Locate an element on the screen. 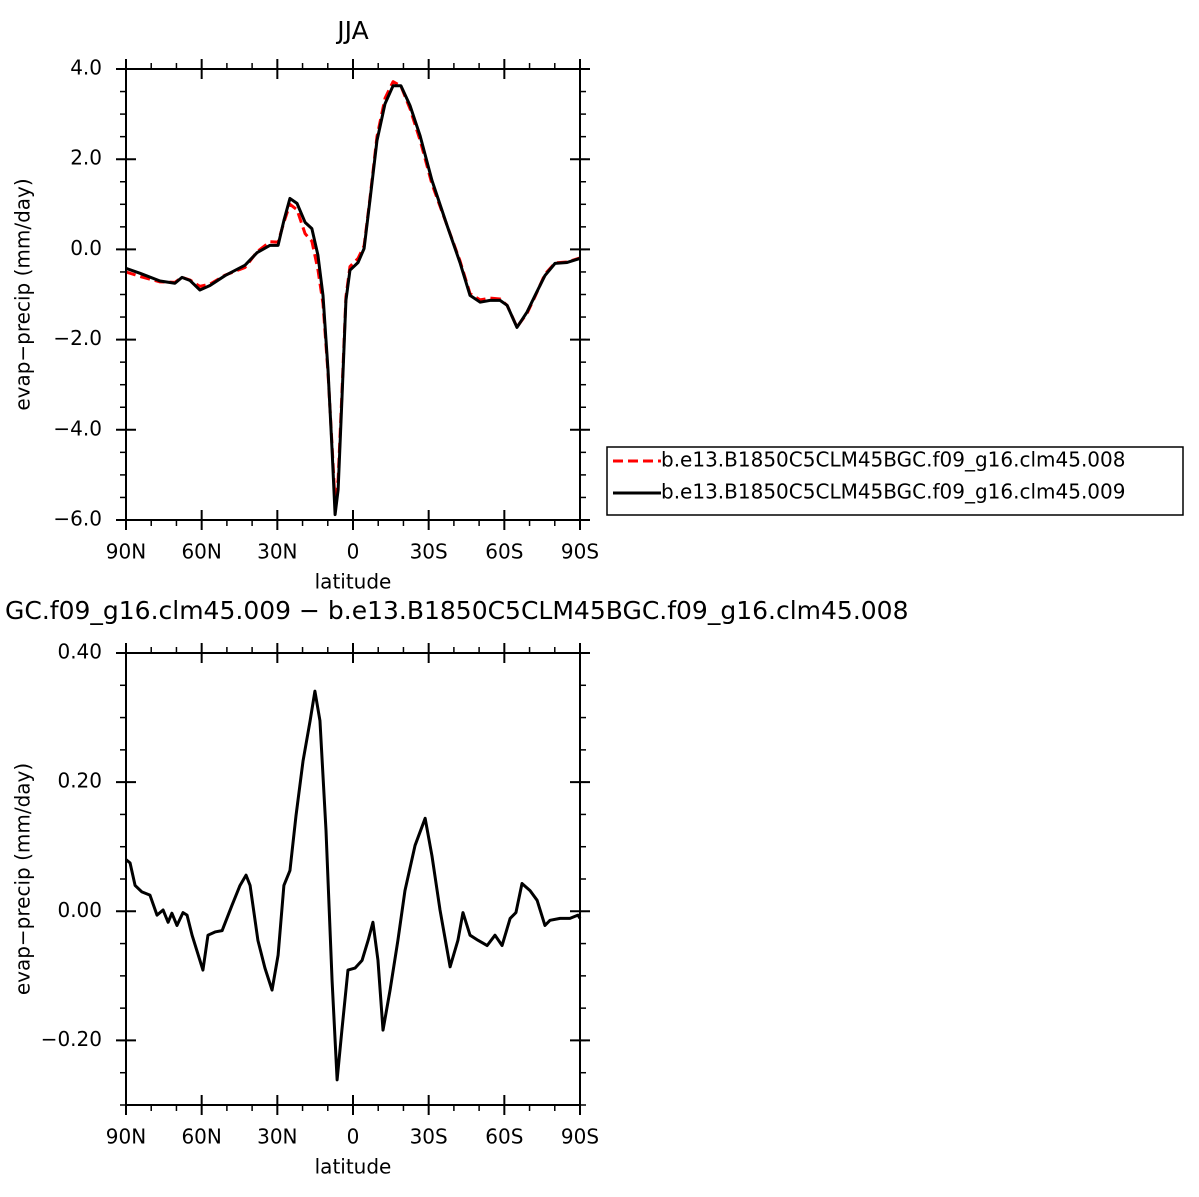  y-tick-label: −6.0 is located at coordinates (77, 519).